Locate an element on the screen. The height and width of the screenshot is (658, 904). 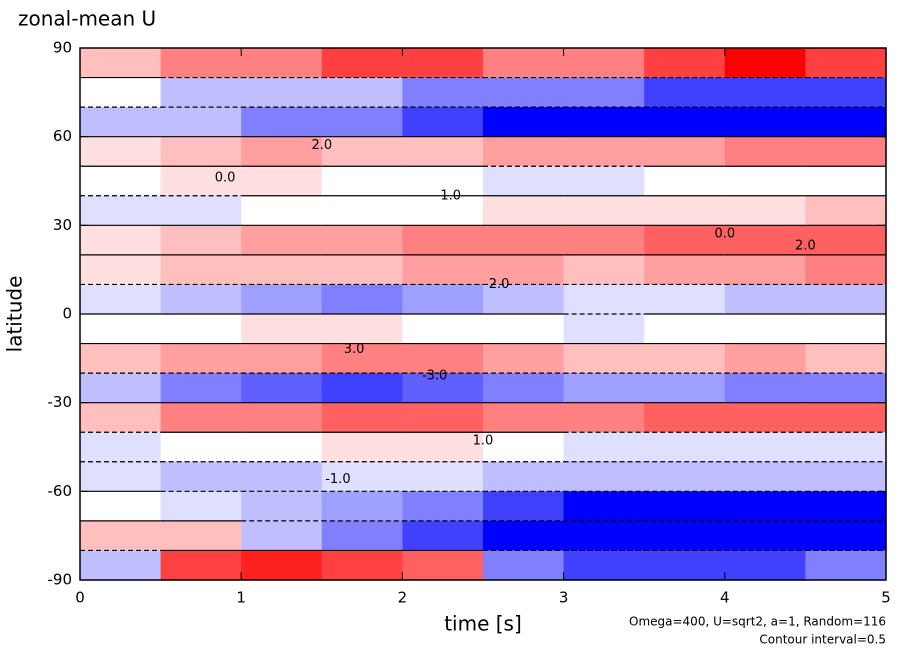
y-axis-label: latitude is located at coordinates (15, 314).